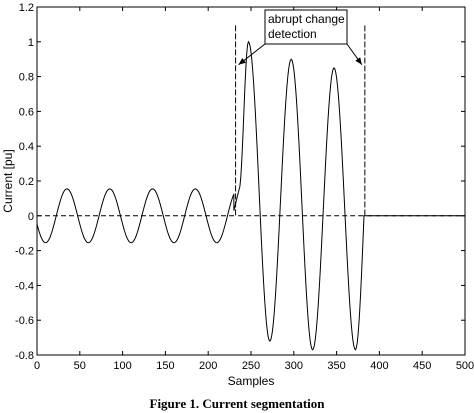 The width and height of the screenshot is (474, 413). Describe the element at coordinates (465, 366) in the screenshot. I see `x-tick-label: 500` at that location.